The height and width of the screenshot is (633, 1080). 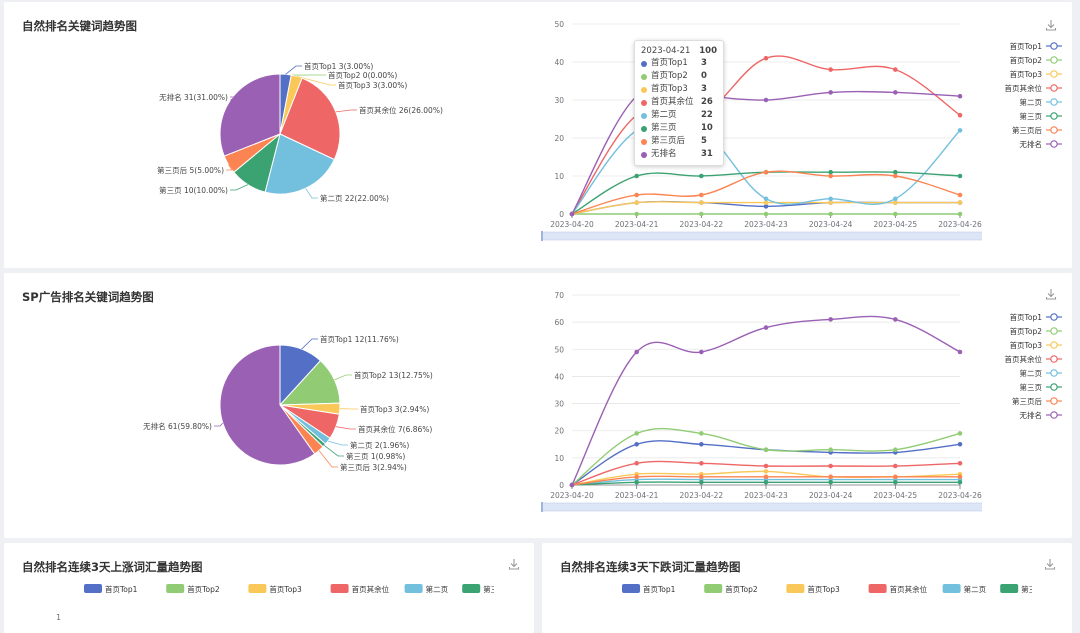 What do you see at coordinates (393, 375) in the screenshot?
I see `pie-slice-label: 首页Top2 13(12.75%)` at bounding box center [393, 375].